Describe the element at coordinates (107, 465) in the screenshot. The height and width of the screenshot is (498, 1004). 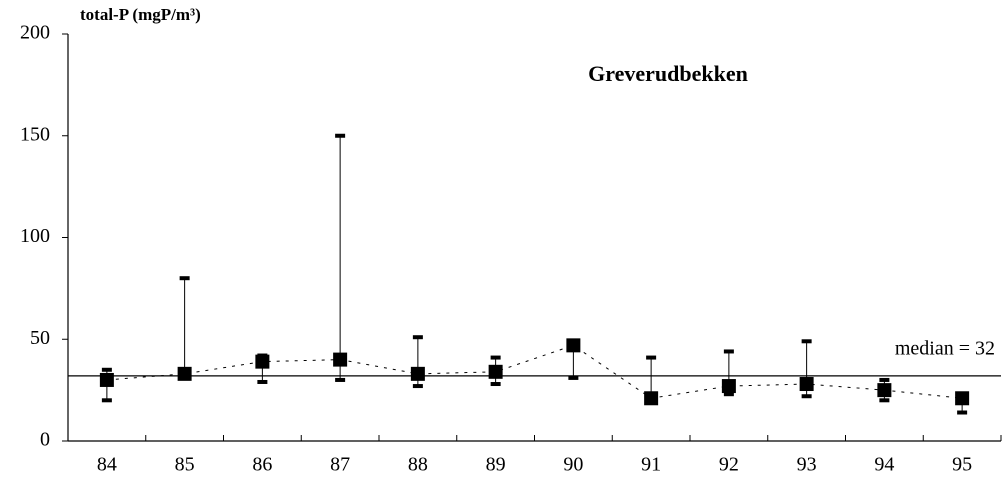
I see `x-tick-label: 84` at that location.